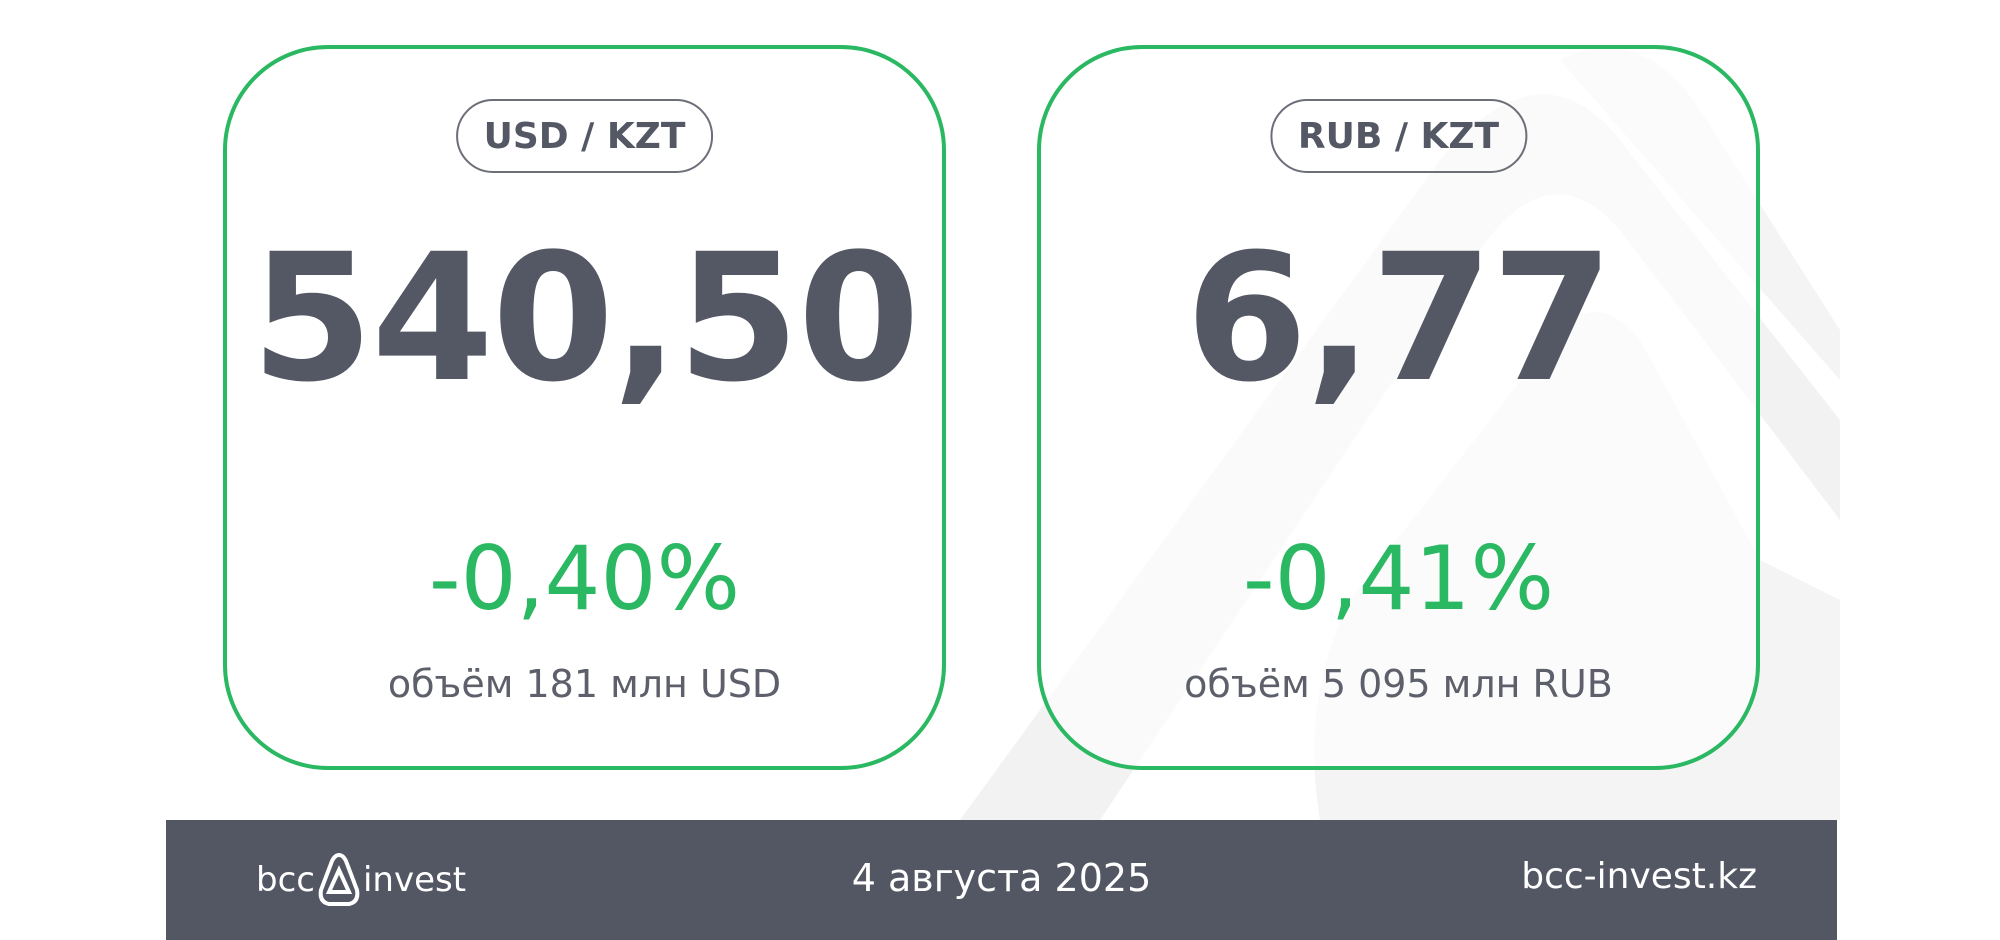  Describe the element at coordinates (361, 880) in the screenshot. I see `bcc-invest-logo: bcc invest` at that location.